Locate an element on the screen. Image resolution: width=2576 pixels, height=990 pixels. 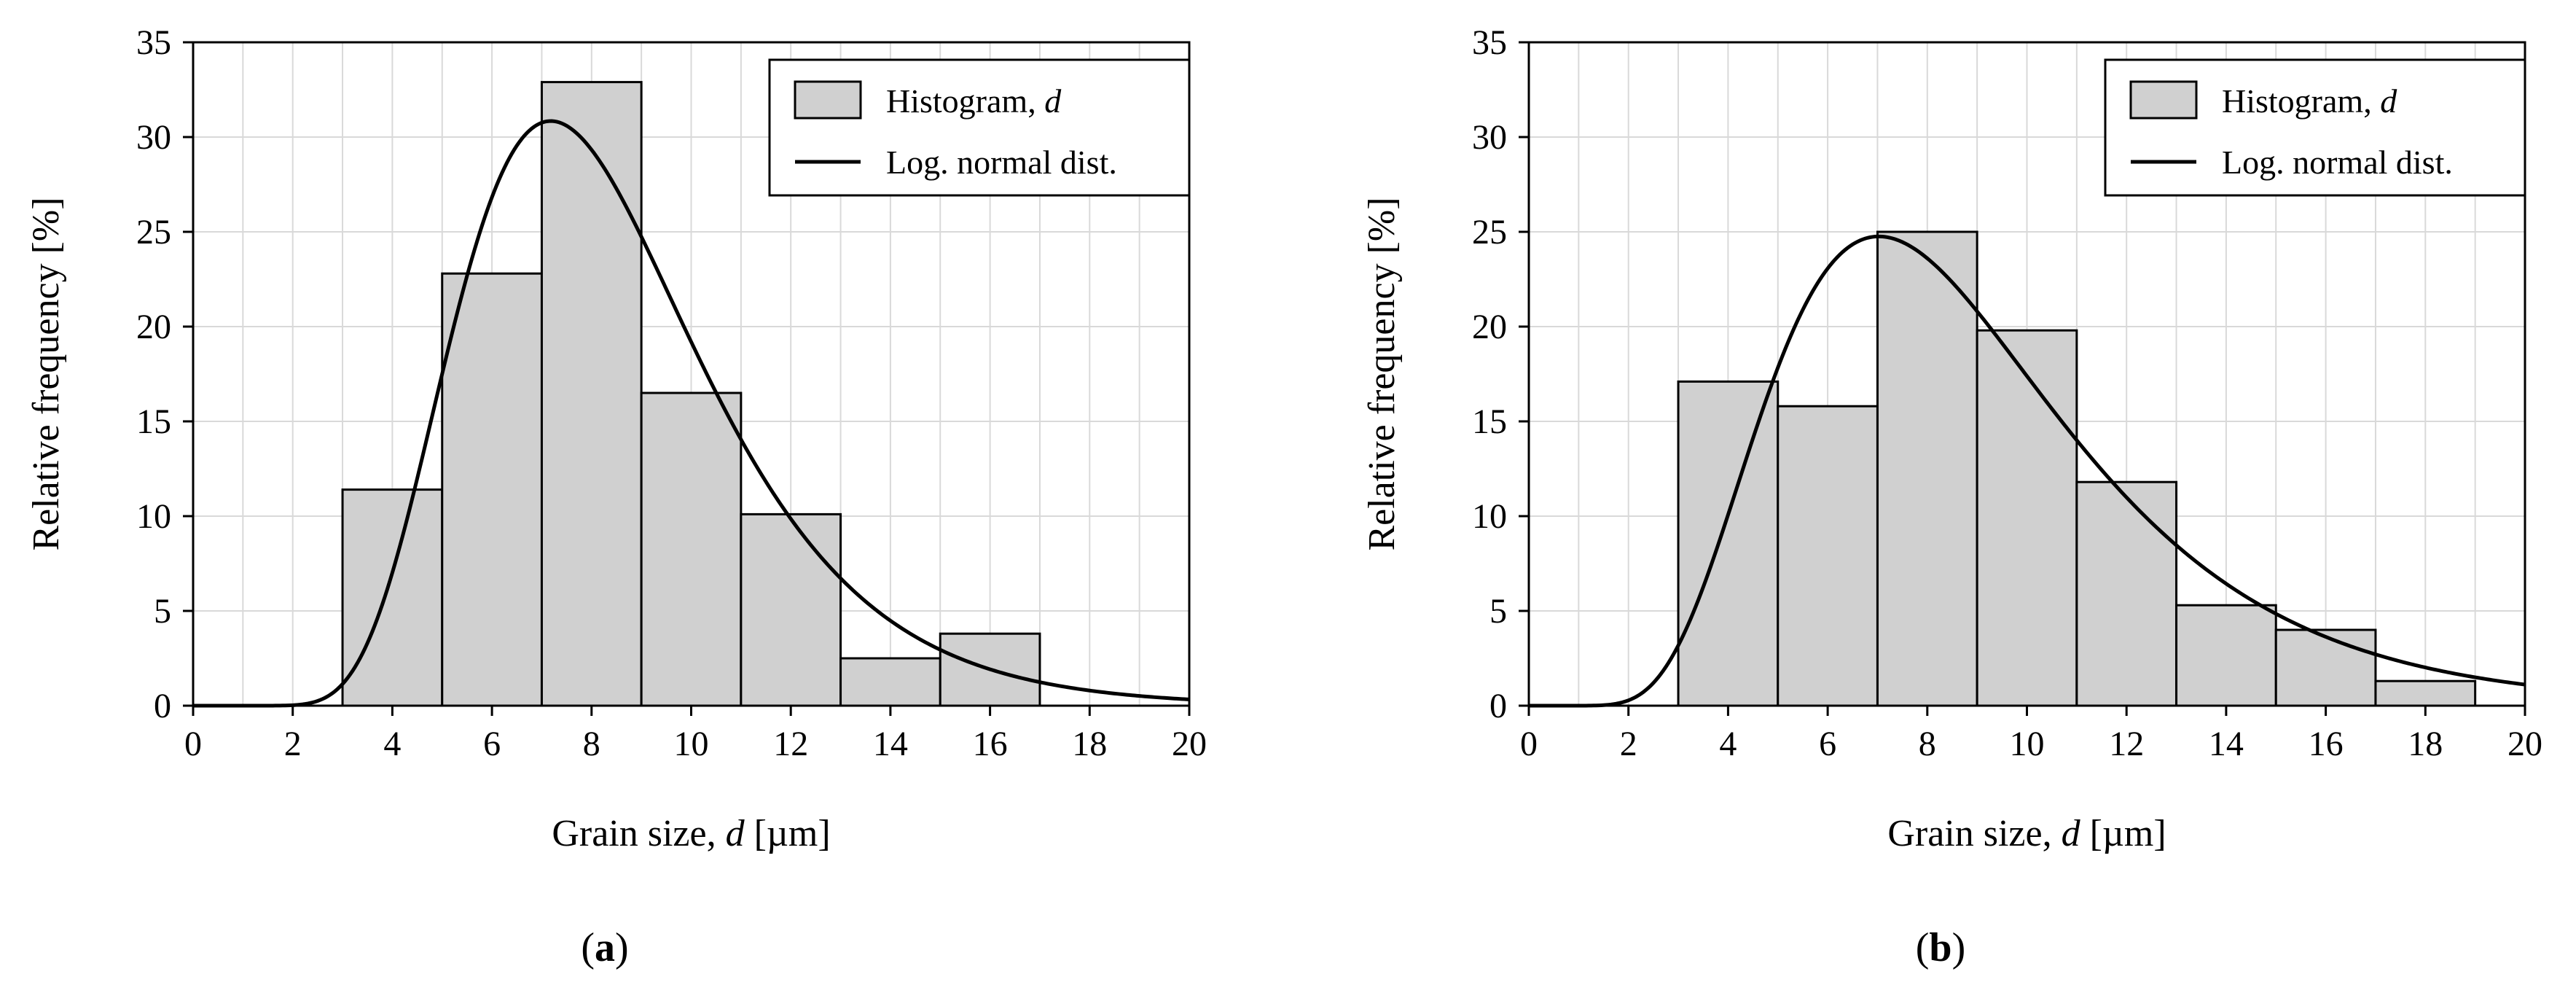
panel-a-xtick-label-8: 8 is located at coordinates (591, 744).